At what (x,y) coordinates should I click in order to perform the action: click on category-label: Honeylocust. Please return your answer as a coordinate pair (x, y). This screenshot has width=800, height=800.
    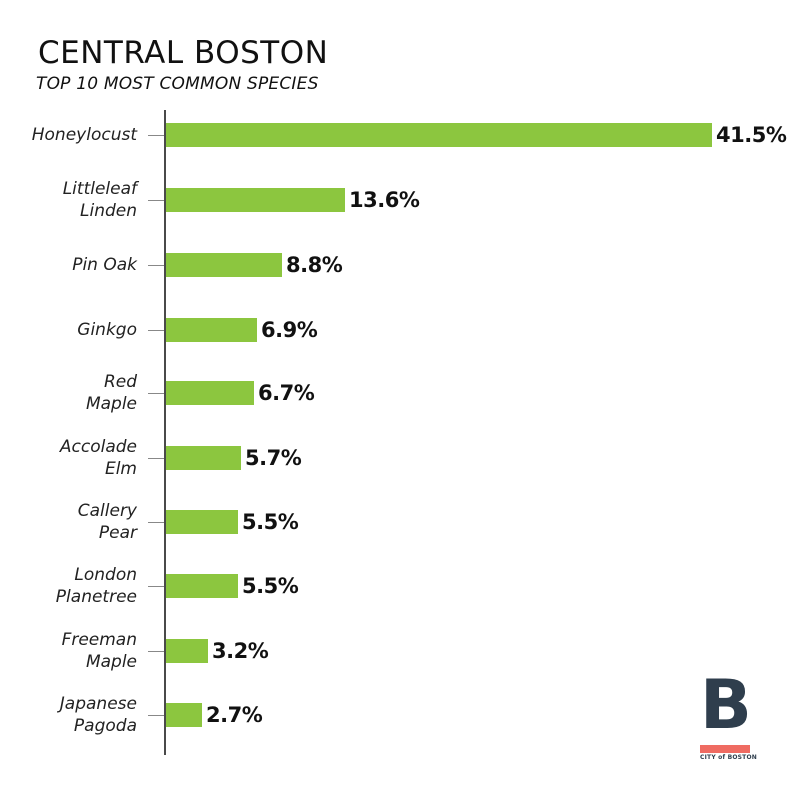
    Looking at the image, I should click on (84, 135).